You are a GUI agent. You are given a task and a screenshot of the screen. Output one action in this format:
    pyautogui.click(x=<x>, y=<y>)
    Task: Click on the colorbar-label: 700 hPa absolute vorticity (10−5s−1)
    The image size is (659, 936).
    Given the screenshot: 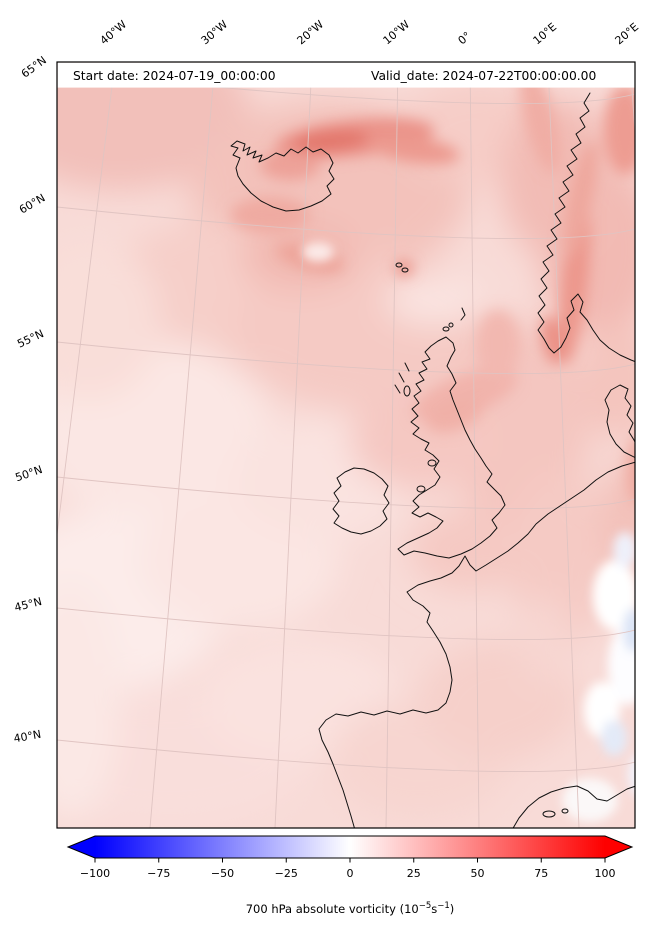 What is the action you would take?
    pyautogui.click(x=350, y=908)
    